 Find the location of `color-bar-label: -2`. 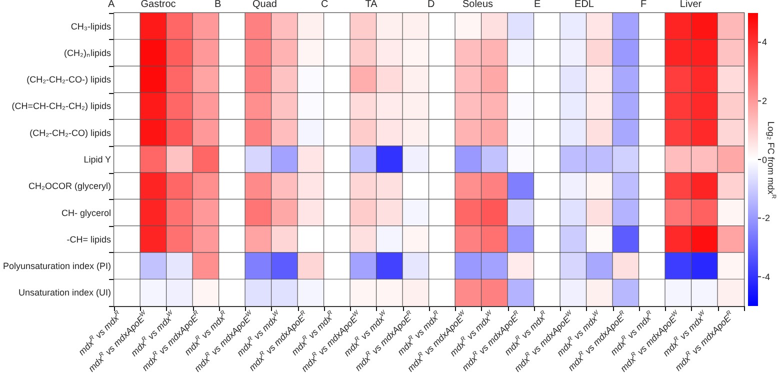

color-bar-label: -2 is located at coordinates (766, 218).